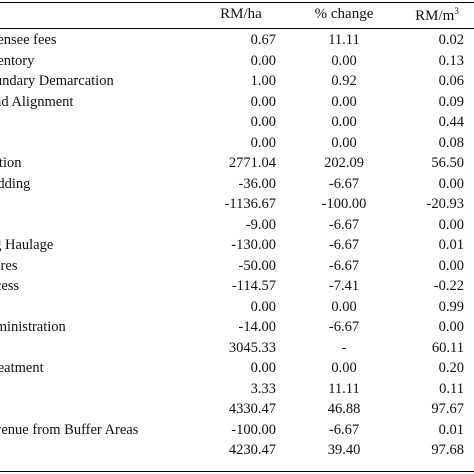 Image resolution: width=474 pixels, height=474 pixels. What do you see at coordinates (237, 102) in the screenshot?
I see `table-row: Road Alignment 0.00 0.00 0.09` at bounding box center [237, 102].